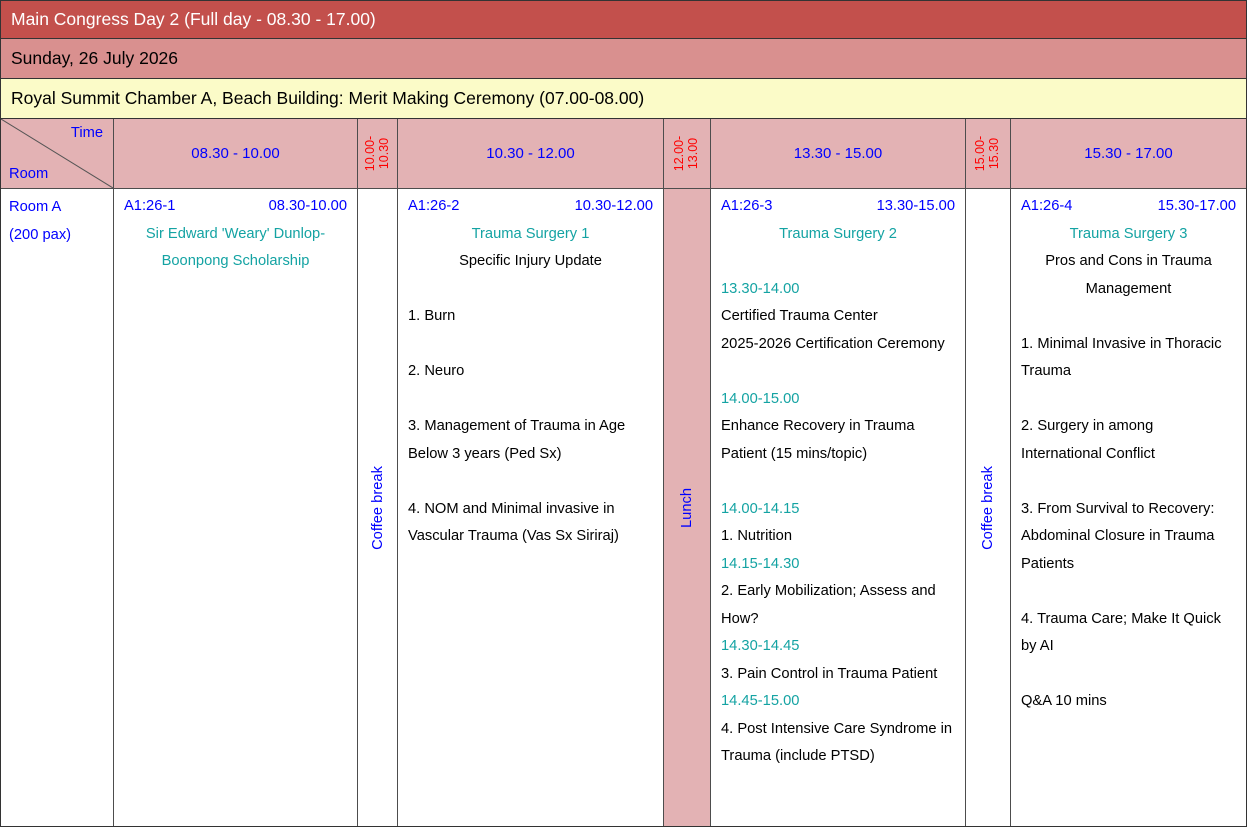  What do you see at coordinates (838, 233) in the screenshot?
I see `session-title-line: Trauma Surgery 2` at bounding box center [838, 233].